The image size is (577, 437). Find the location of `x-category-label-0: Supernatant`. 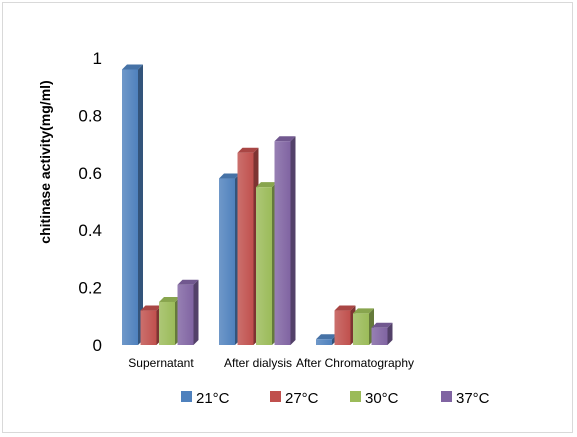

x-category-label-0: Supernatant is located at coordinates (161, 363).